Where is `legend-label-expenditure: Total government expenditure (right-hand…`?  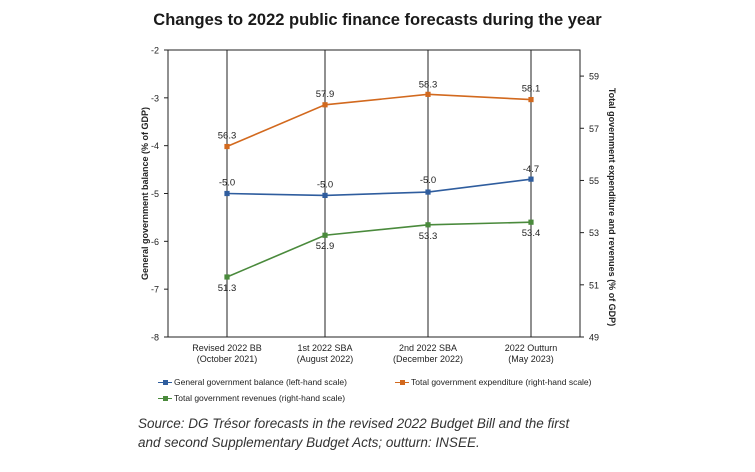
legend-label-expenditure: Total government expenditure (right-hand… is located at coordinates (501, 382).